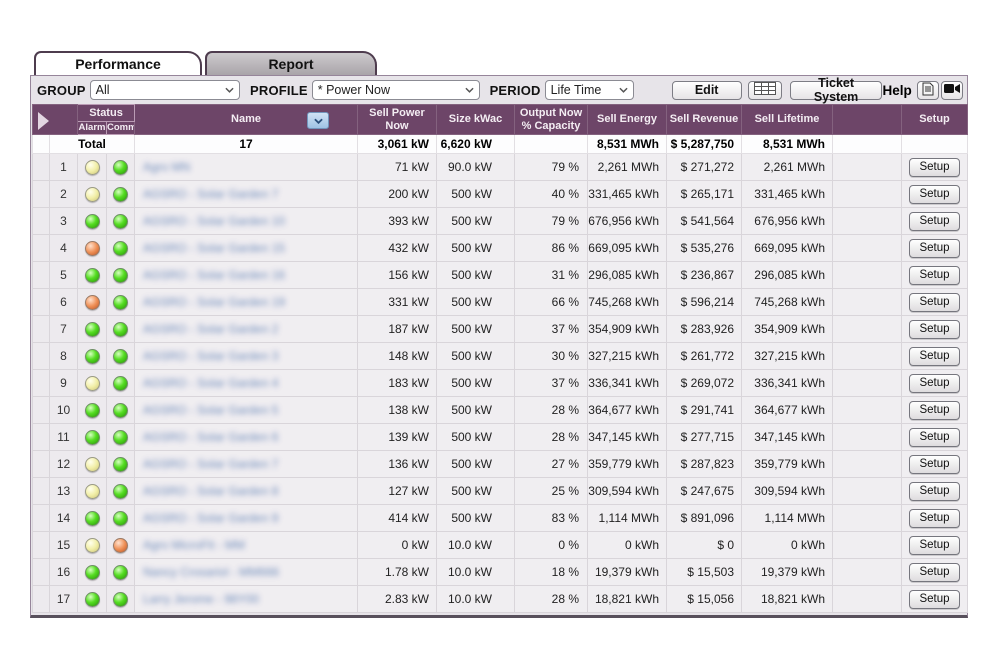 The width and height of the screenshot is (1000, 654). What do you see at coordinates (164, 90) in the screenshot?
I see `group-select: All` at bounding box center [164, 90].